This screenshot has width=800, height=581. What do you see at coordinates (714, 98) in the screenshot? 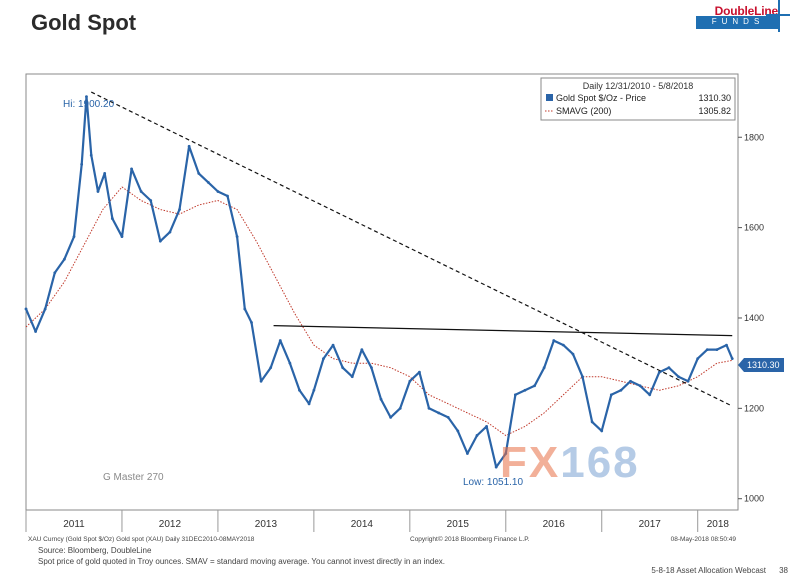
I see `legend-value-price: 1310.30` at bounding box center [714, 98].